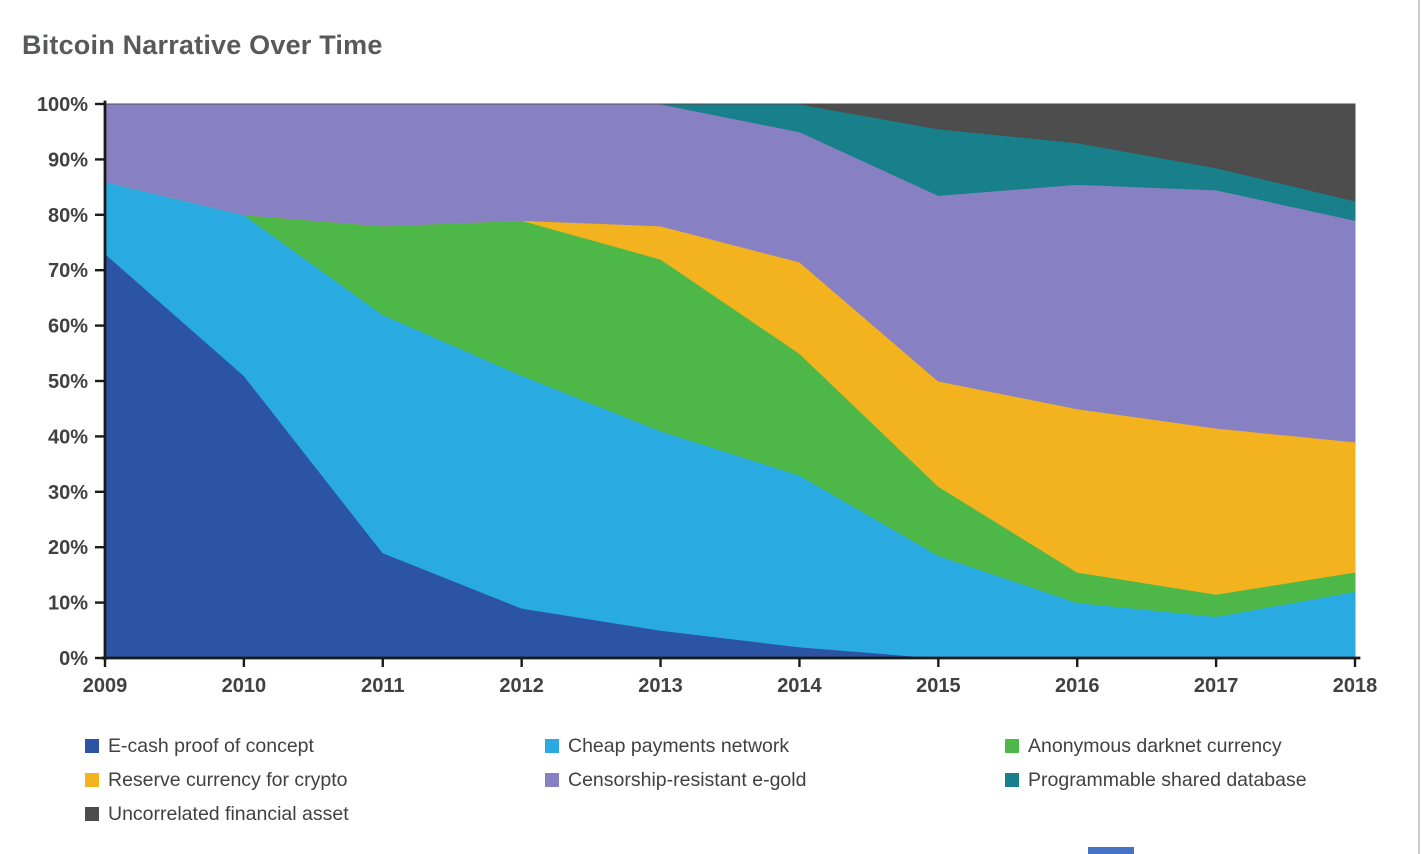  Describe the element at coordinates (68, 493) in the screenshot. I see `y-tick-label: 30%` at that location.